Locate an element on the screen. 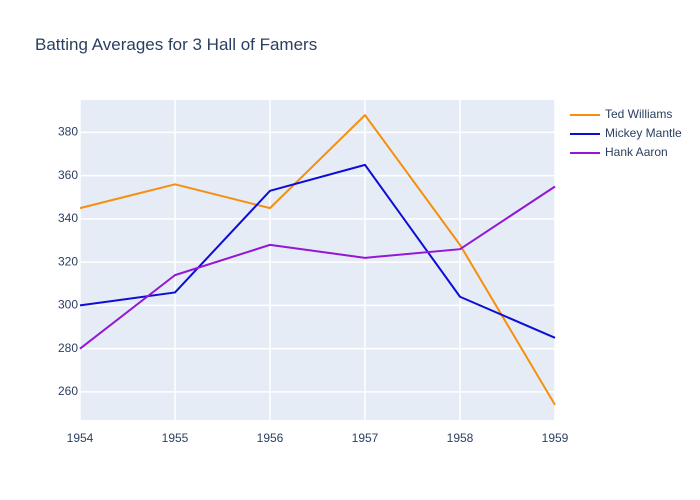  y-tick-label: 340 is located at coordinates (68, 218).